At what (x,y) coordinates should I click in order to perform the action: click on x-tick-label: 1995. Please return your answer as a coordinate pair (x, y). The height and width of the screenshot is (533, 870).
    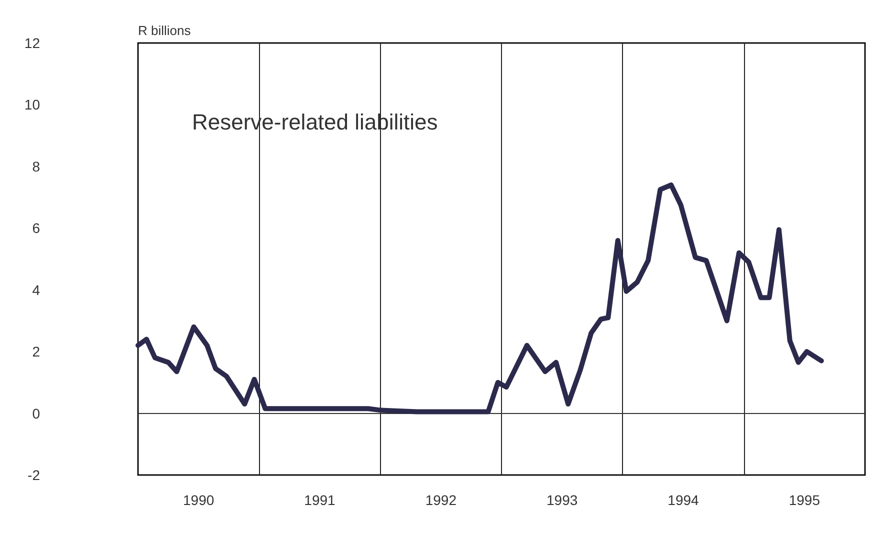
    Looking at the image, I should click on (804, 500).